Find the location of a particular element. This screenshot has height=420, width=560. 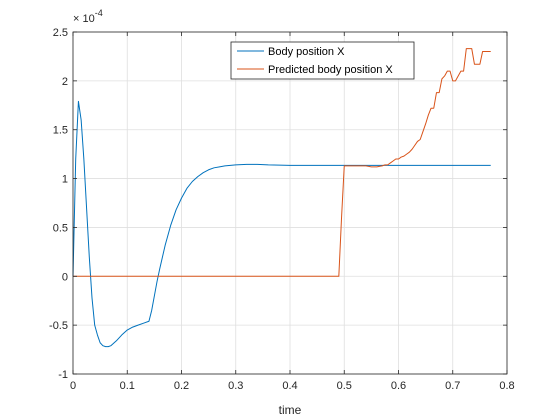

x-tick-label: 0.3 is located at coordinates (235, 386).